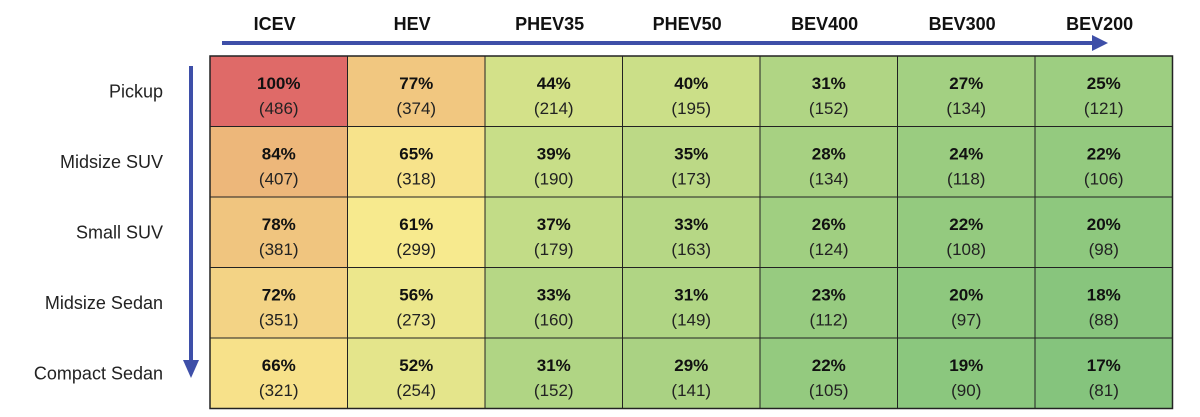  What do you see at coordinates (416, 320) in the screenshot?
I see `cell-value-label: (273)` at bounding box center [416, 320].